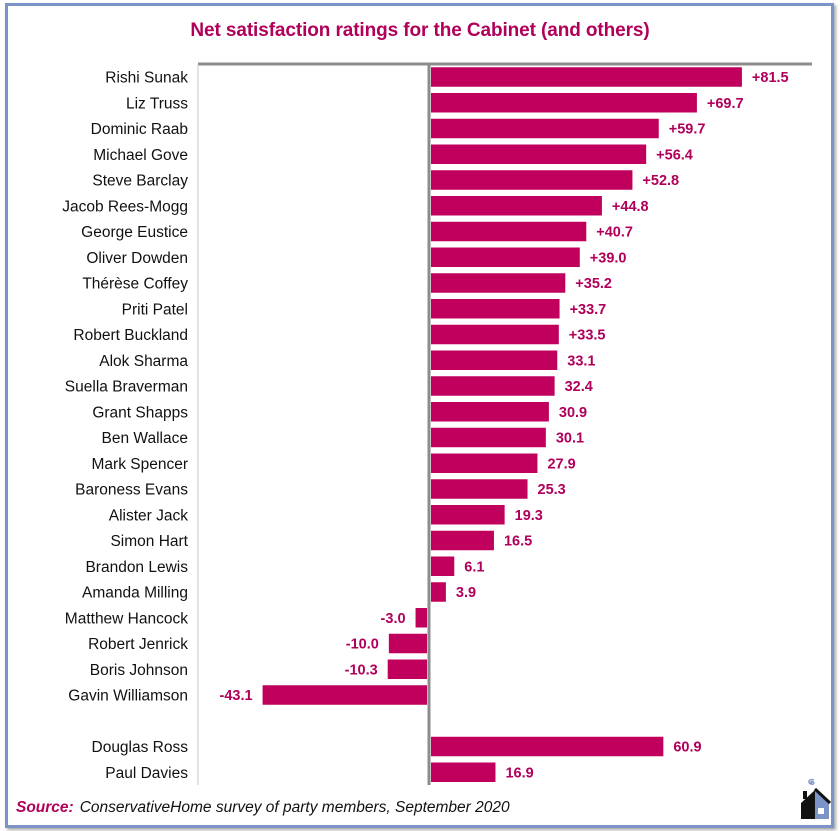 The image size is (840, 831). Describe the element at coordinates (362, 645) in the screenshot. I see `data-label: -10.0` at that location.